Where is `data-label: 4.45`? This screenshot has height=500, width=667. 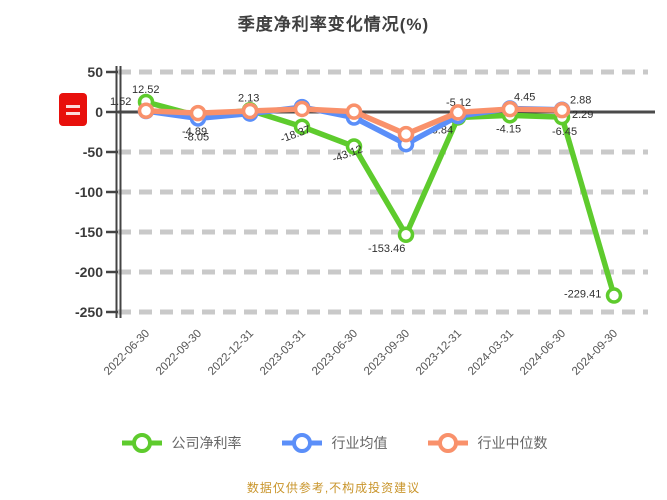
data-label: 4.45 is located at coordinates (524, 97).